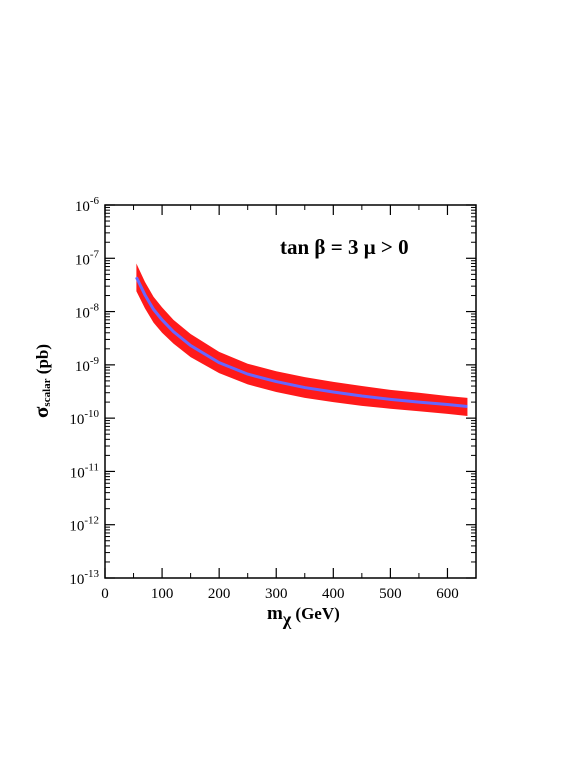  Describe the element at coordinates (92, 467) in the screenshot. I see `y-tick-label-exponent: -11` at that location.